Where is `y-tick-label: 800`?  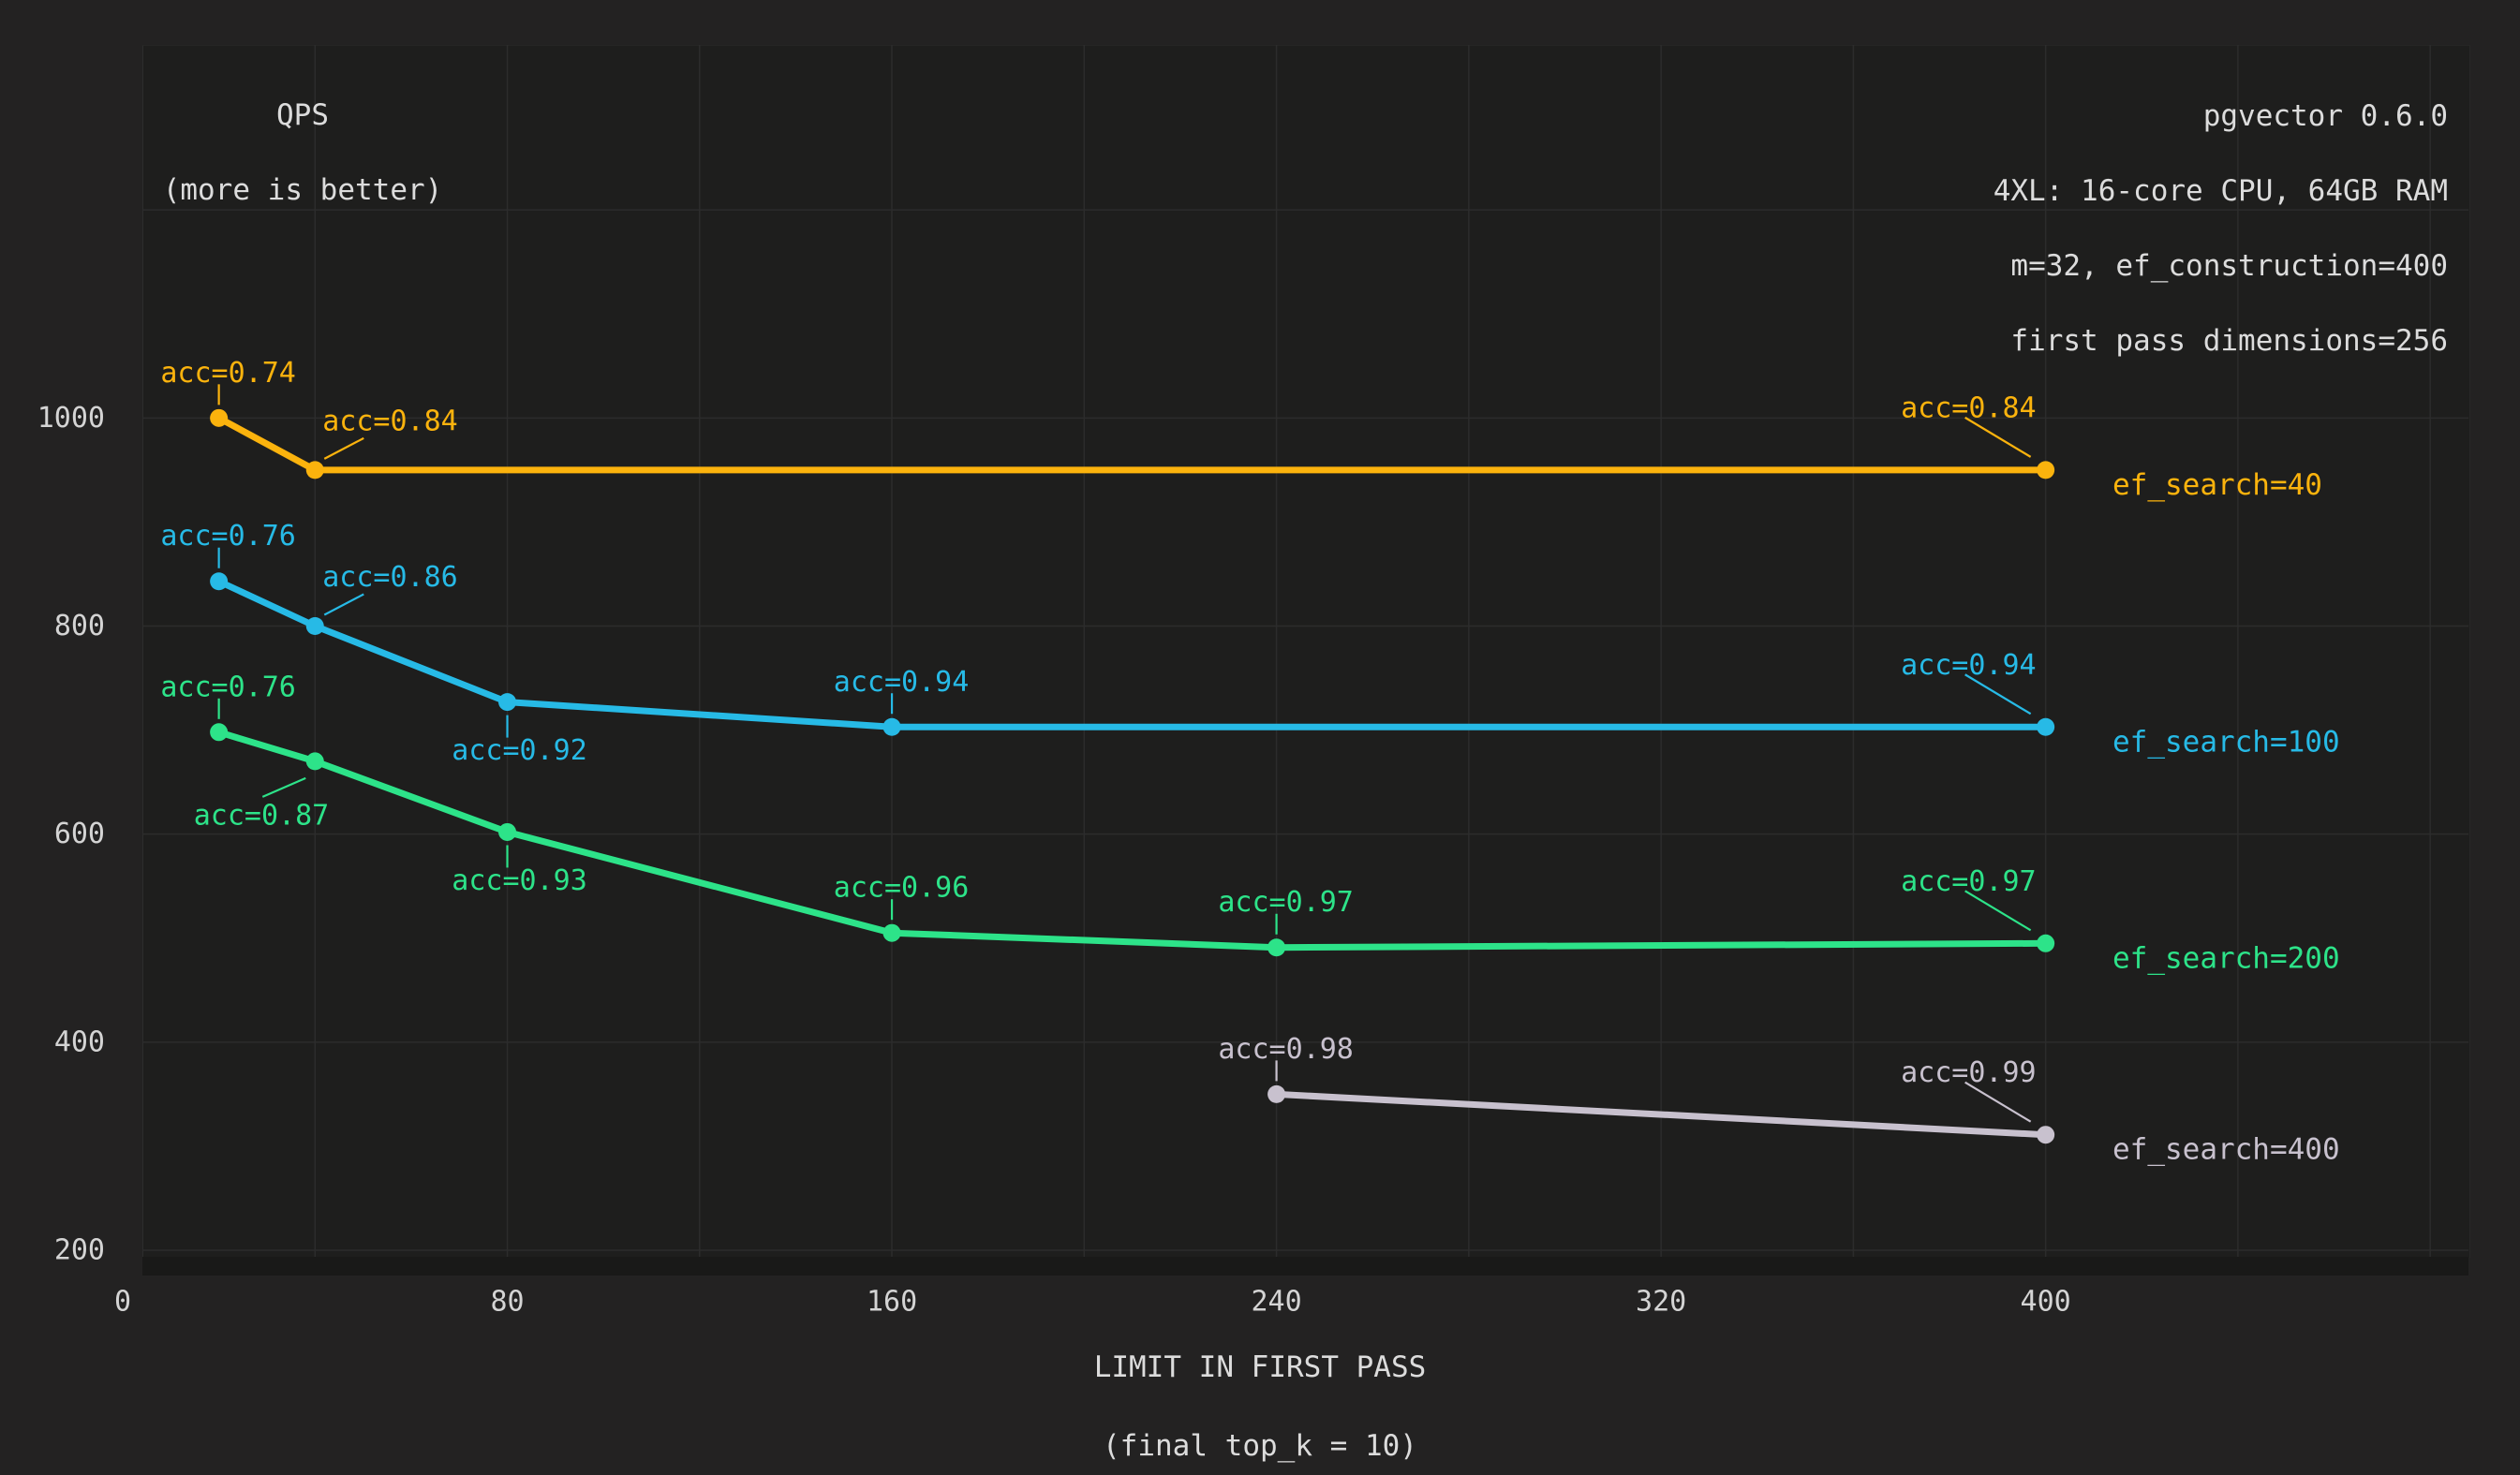 y-tick-label: 800 is located at coordinates (79, 626).